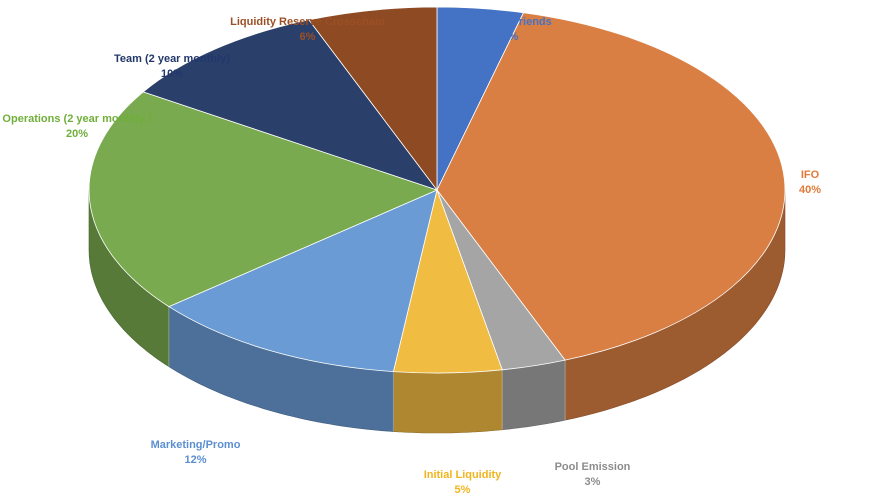 Image resolution: width=875 pixels, height=500 pixels. Describe the element at coordinates (592, 467) in the screenshot. I see `slice-label: Pool Emission` at that location.